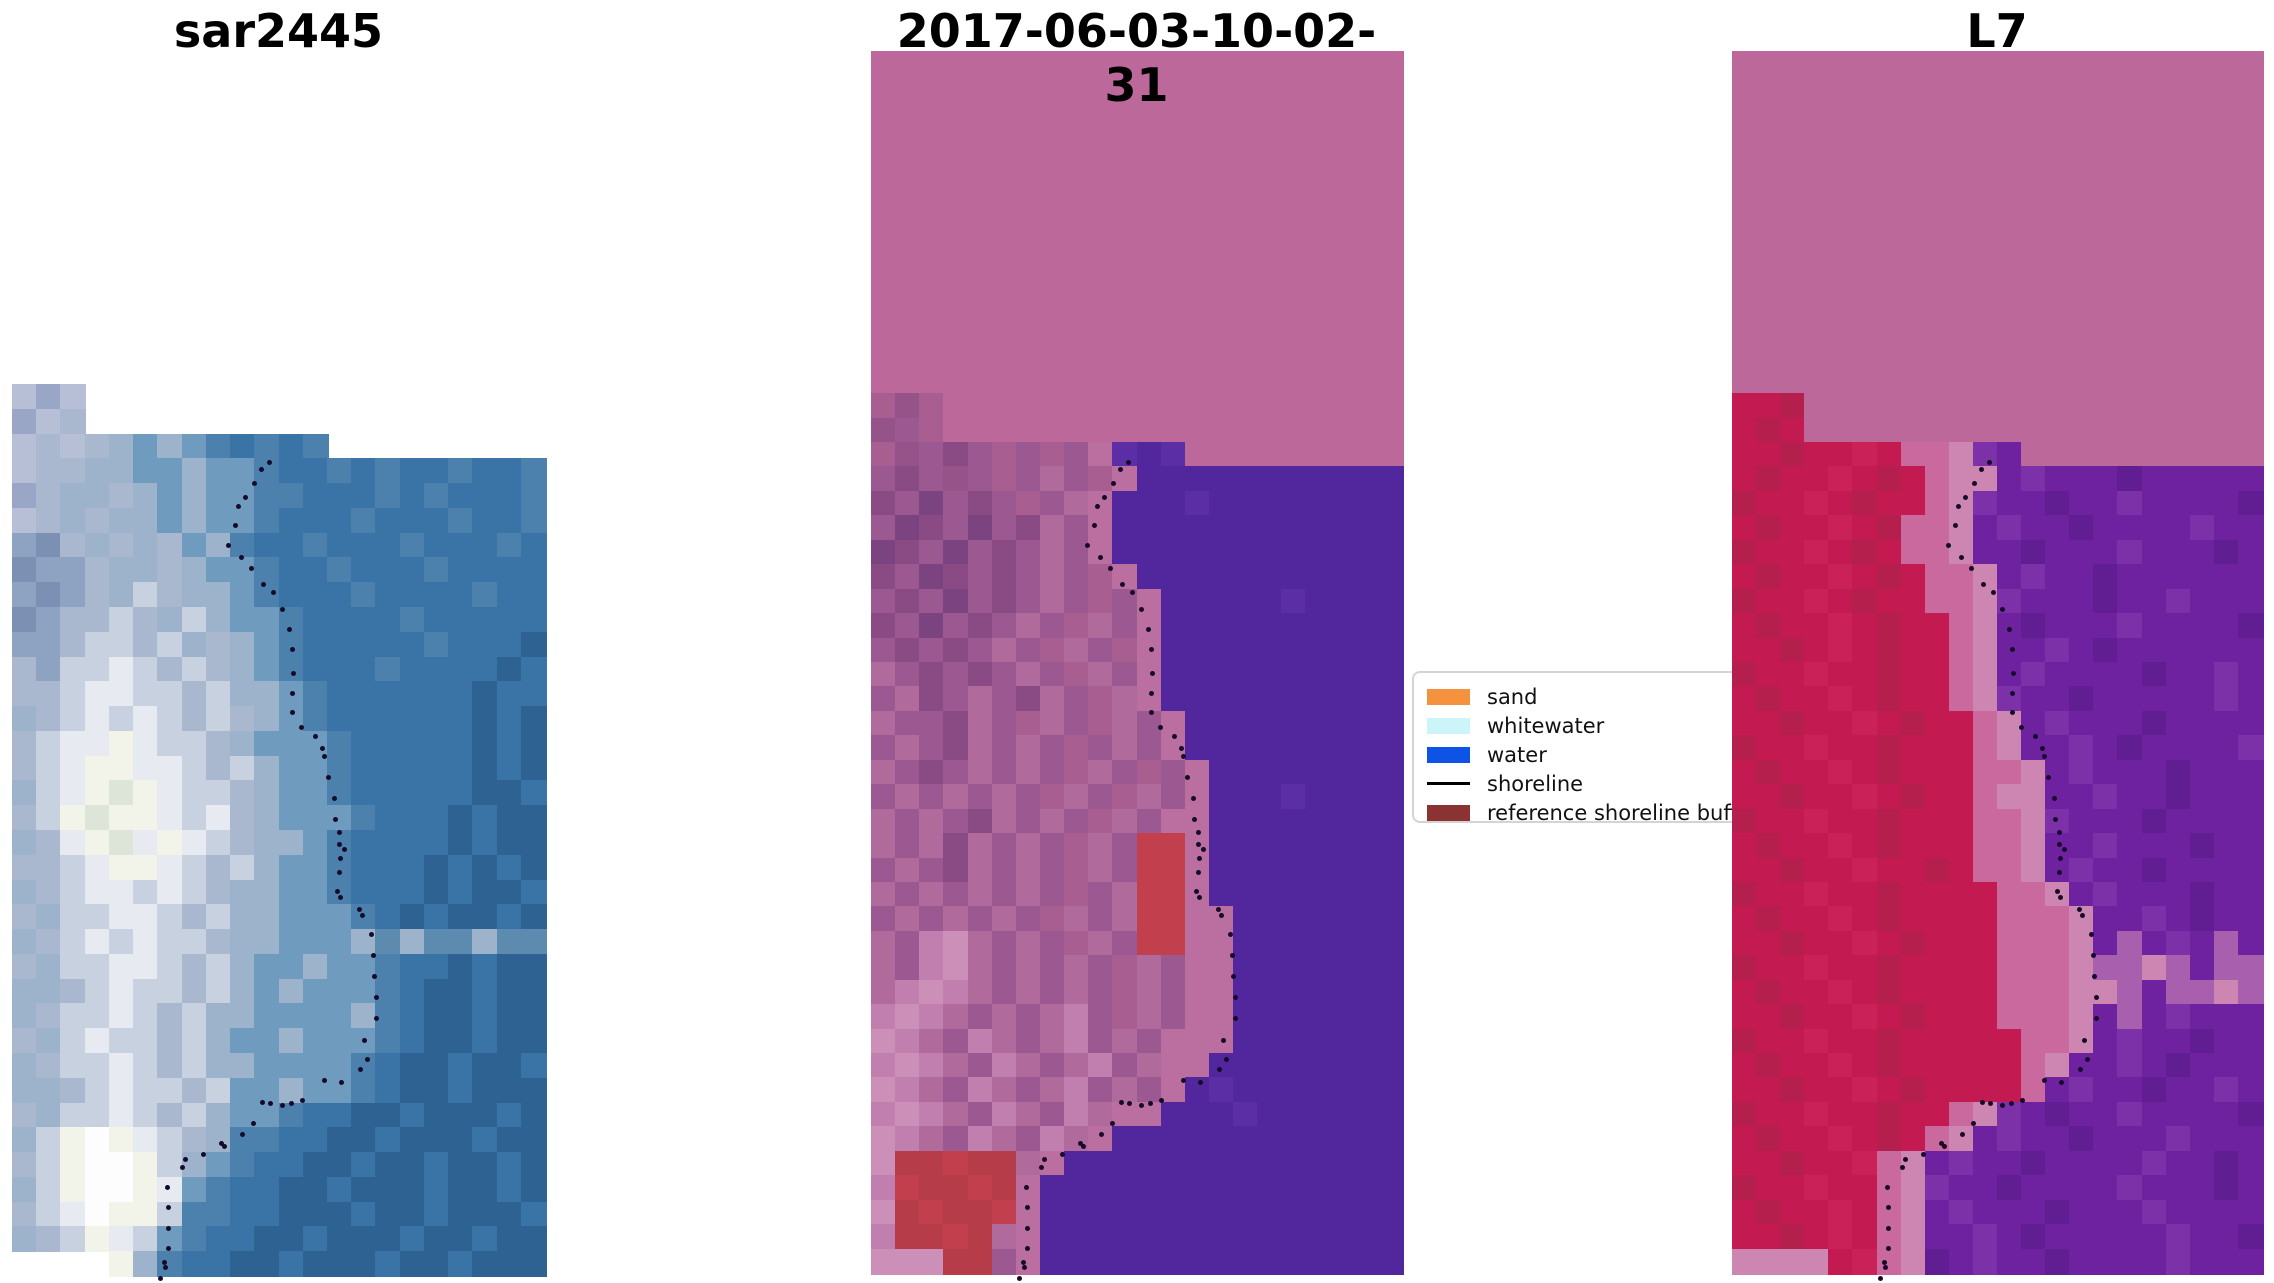 The width and height of the screenshot is (2274, 1283). I want to click on panel-title-l7: L7, so click(1997, 31).